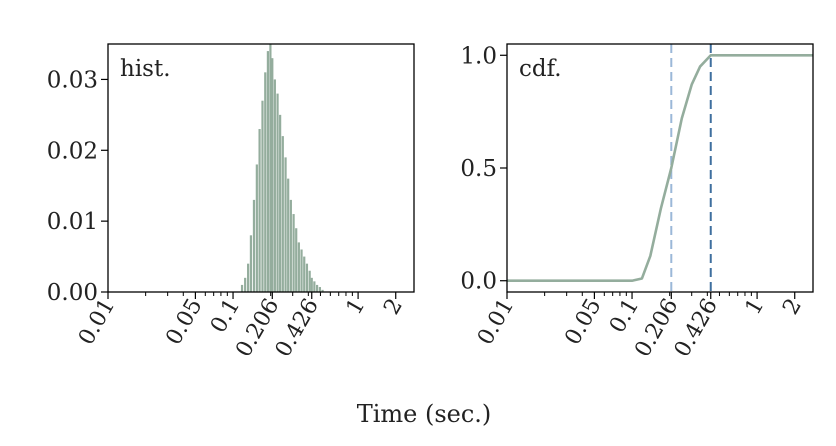 The width and height of the screenshot is (836, 446). Describe the element at coordinates (496, 322) in the screenshot. I see `x-tick-label: 0.01` at that location.